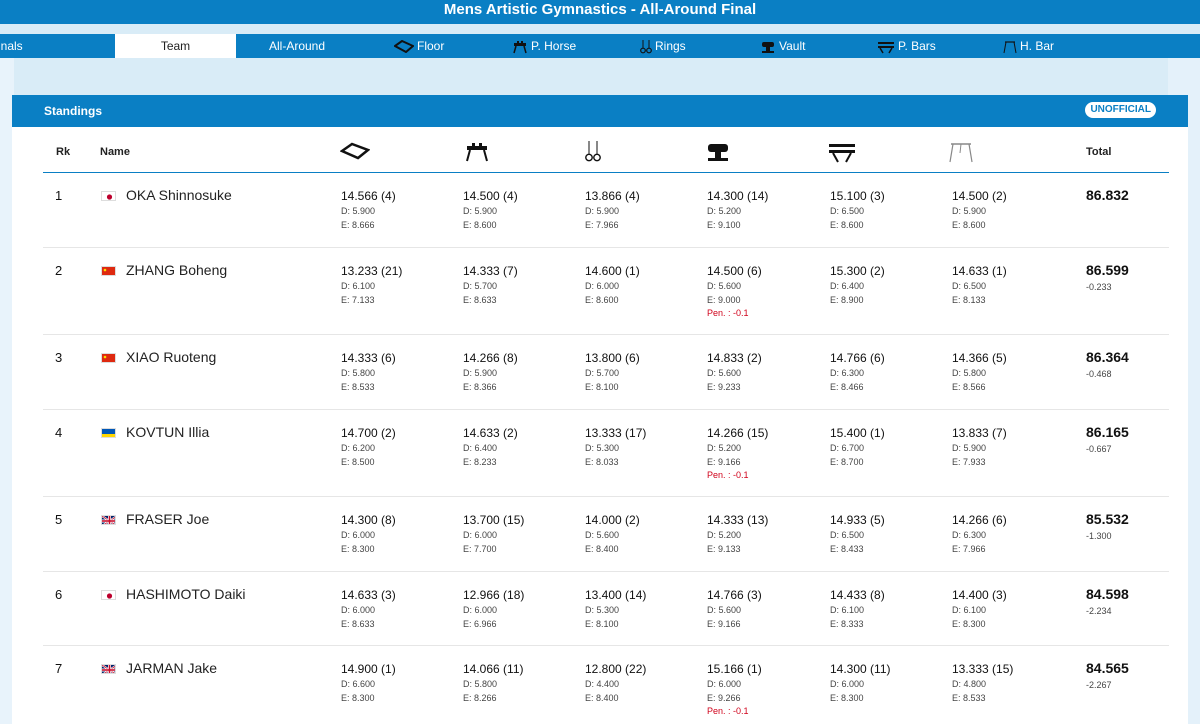 This screenshot has height=724, width=1200. What do you see at coordinates (663, 46) in the screenshot?
I see `tab-rings: Rings` at bounding box center [663, 46].